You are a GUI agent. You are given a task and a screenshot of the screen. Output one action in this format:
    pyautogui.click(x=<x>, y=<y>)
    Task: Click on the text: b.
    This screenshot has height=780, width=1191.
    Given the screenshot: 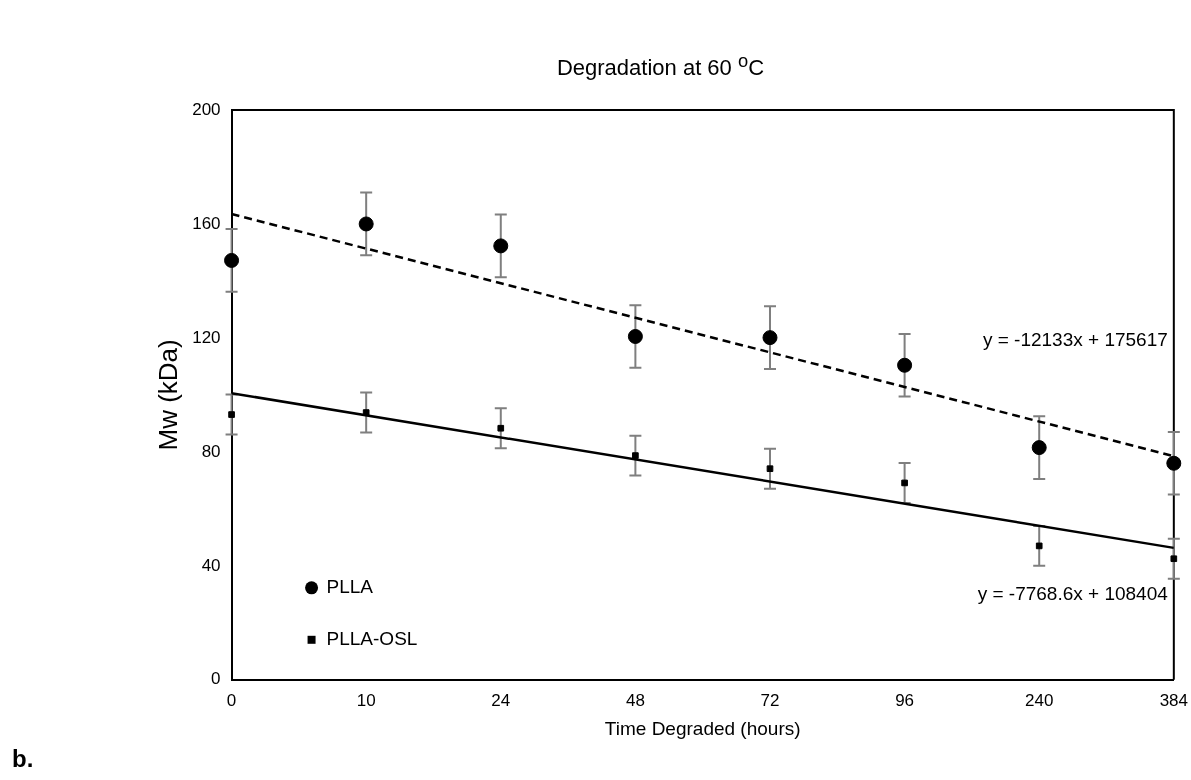 What is the action you would take?
    pyautogui.click(x=23, y=759)
    